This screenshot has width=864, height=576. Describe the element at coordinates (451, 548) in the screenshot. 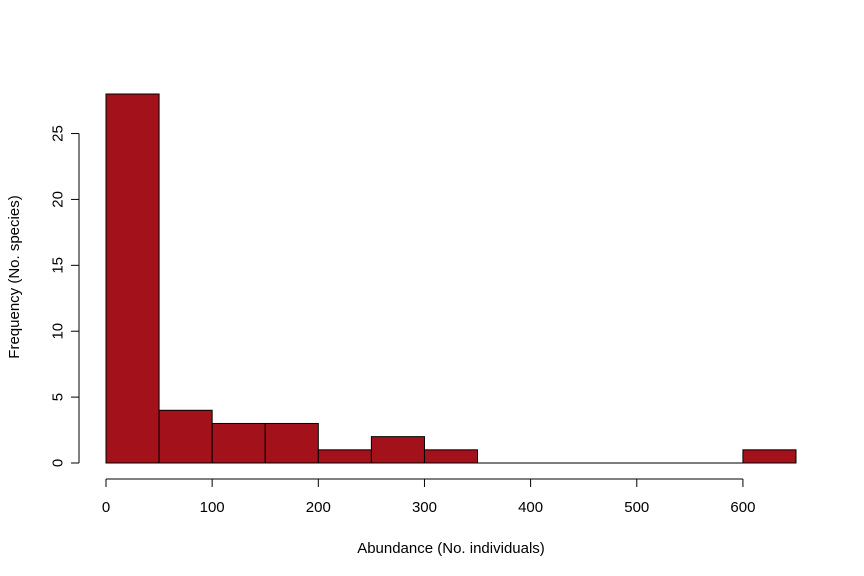

I see `x-axis-title: Abundance (No. individuals)` at that location.